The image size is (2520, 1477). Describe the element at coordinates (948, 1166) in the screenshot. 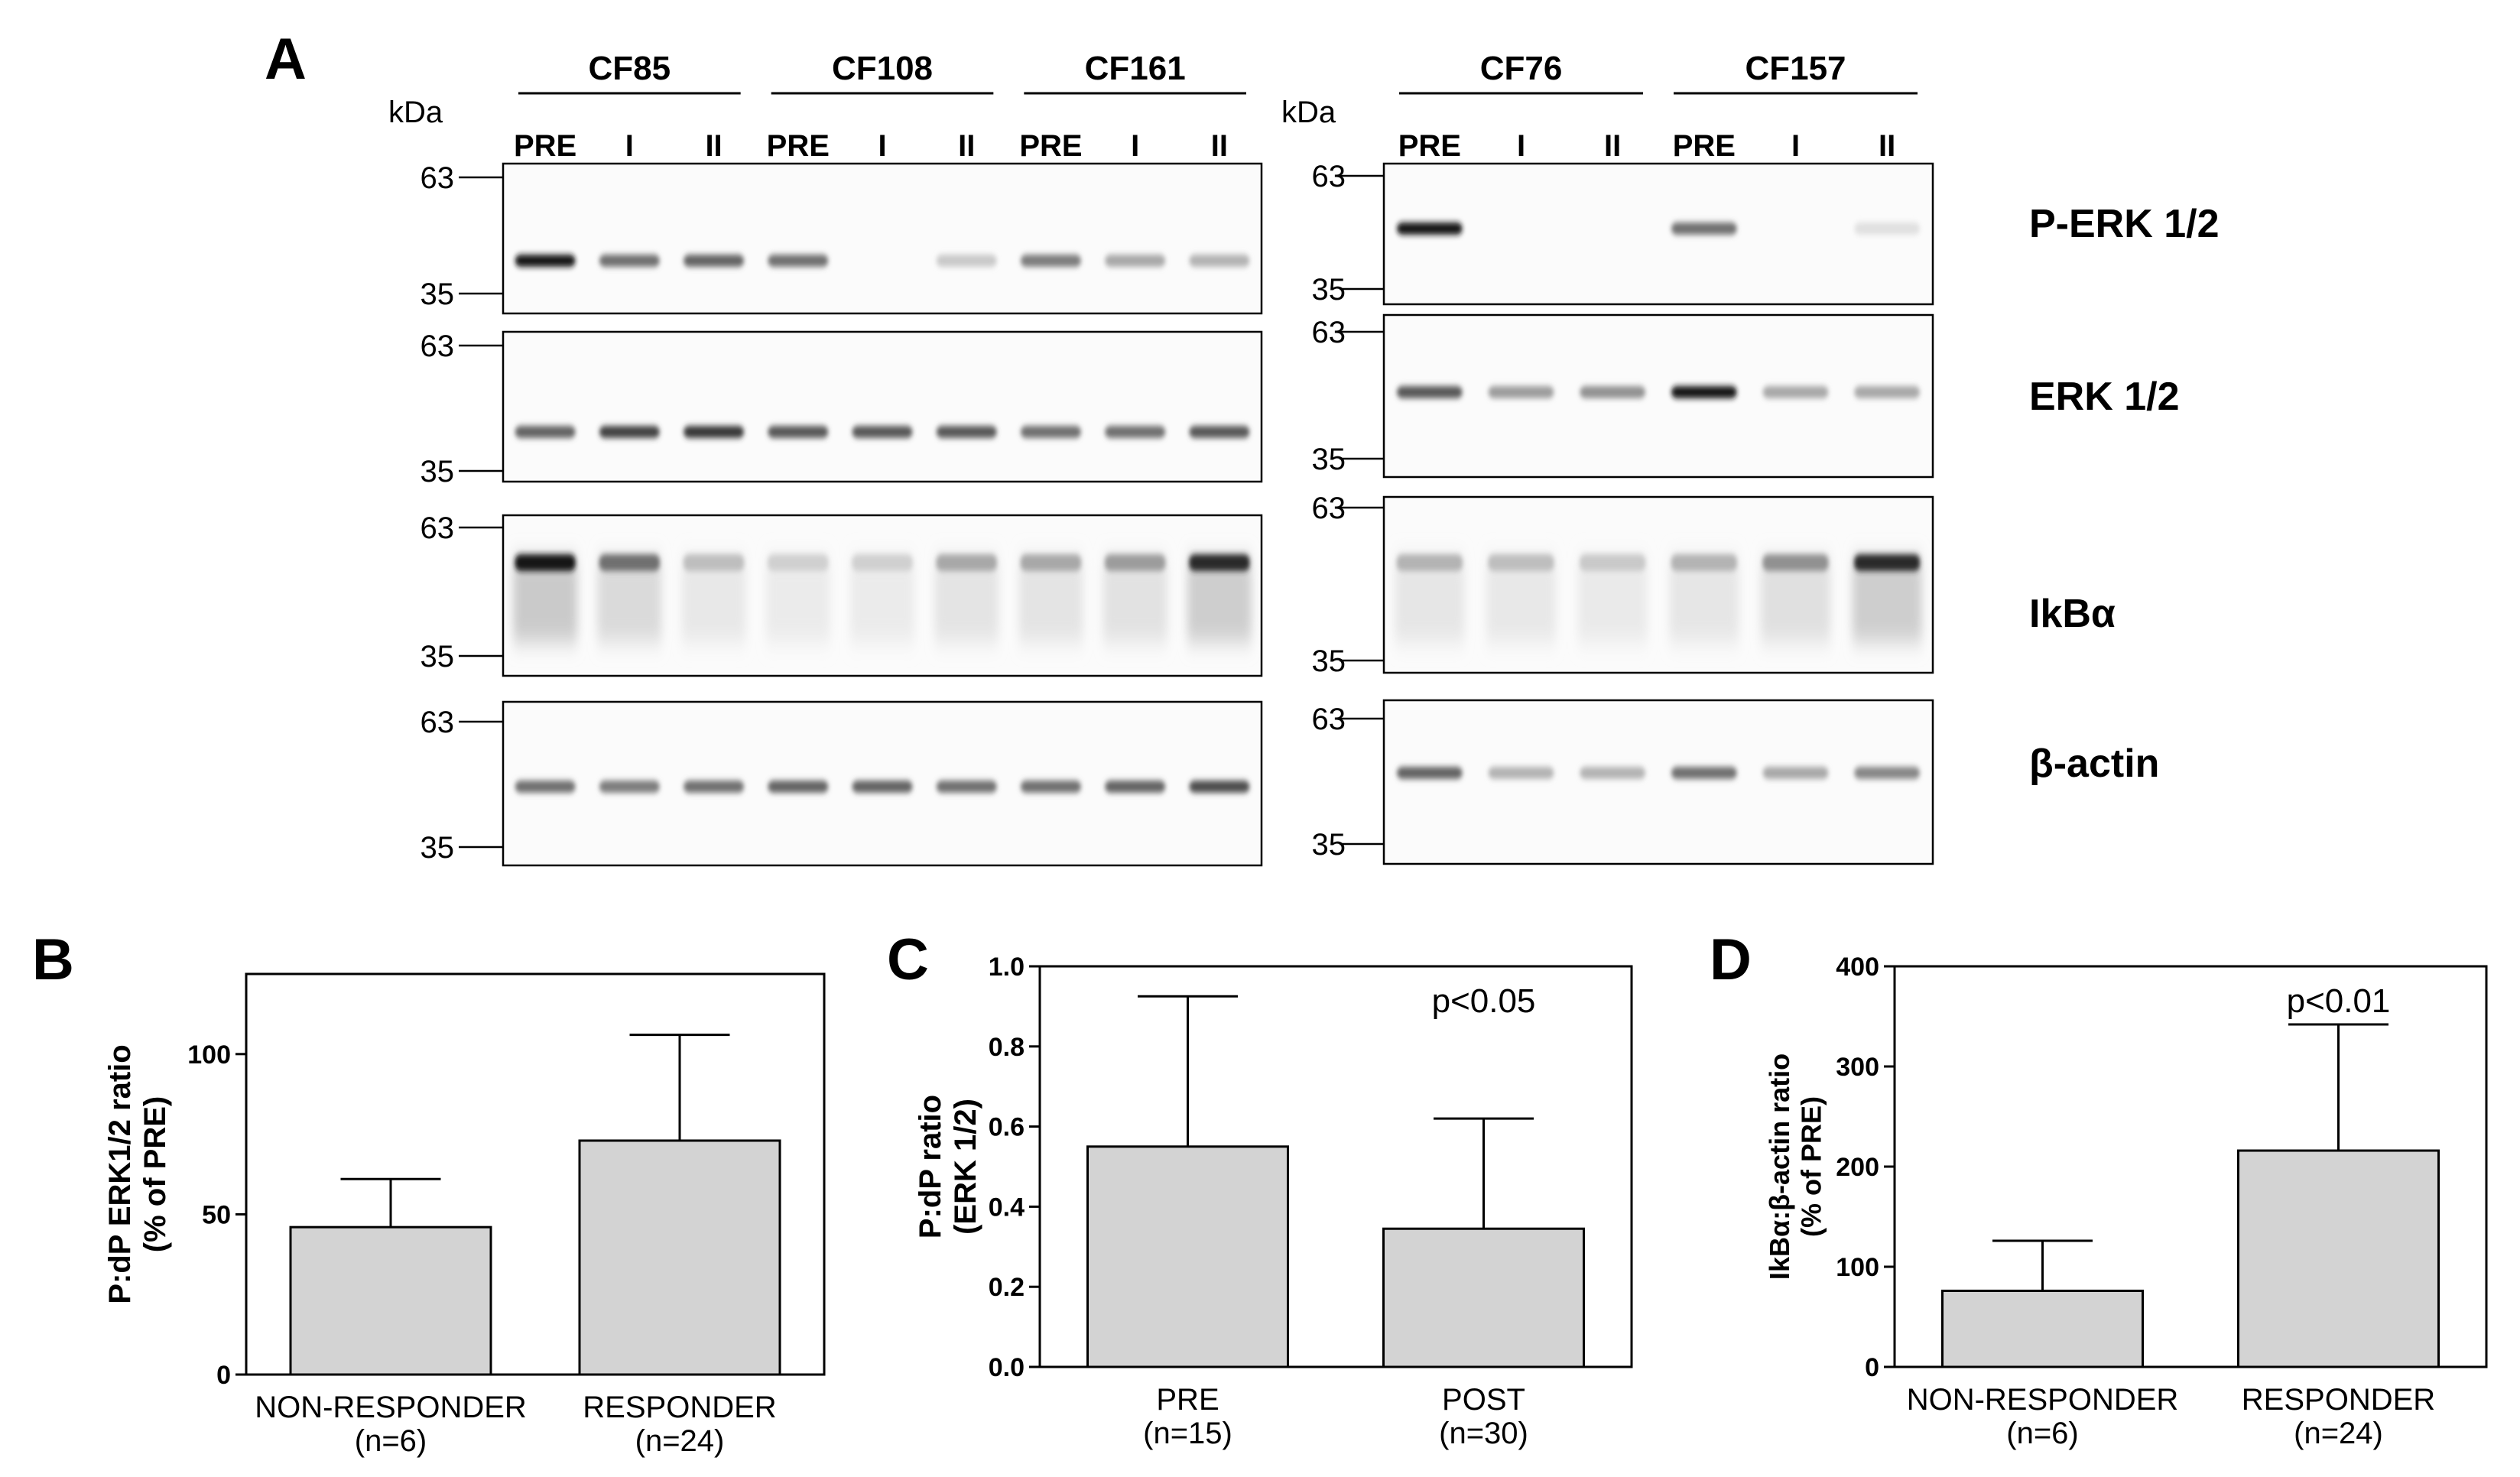

I see `y-axis-label: P:dP ratio(ERK 1/2)` at that location.